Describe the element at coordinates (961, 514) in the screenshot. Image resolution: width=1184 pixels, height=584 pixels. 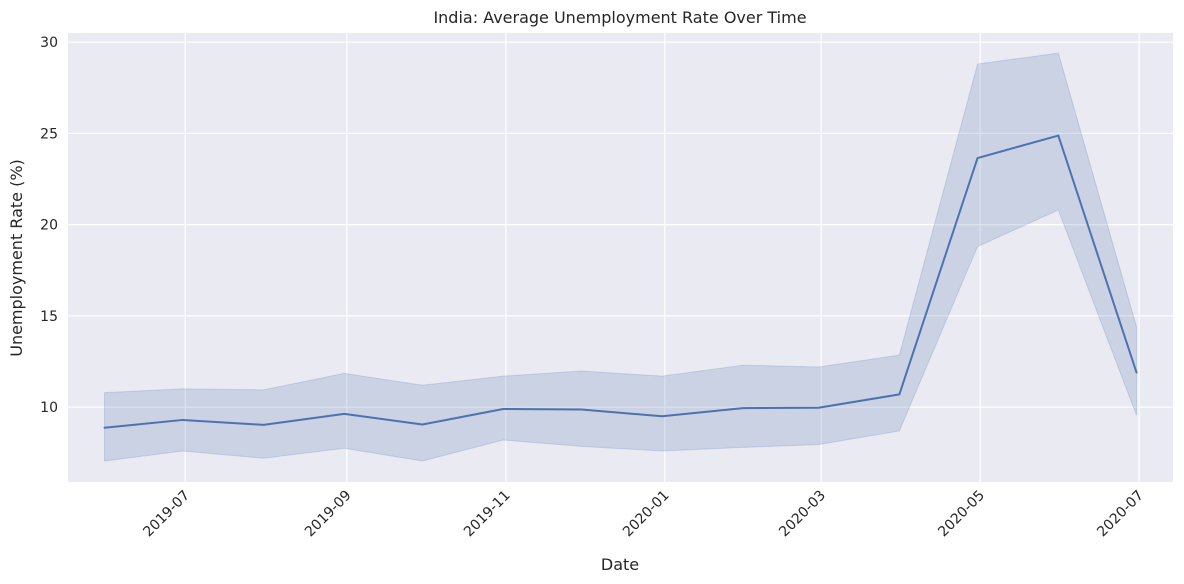
I see `x-tick-label: 2020-05` at that location.